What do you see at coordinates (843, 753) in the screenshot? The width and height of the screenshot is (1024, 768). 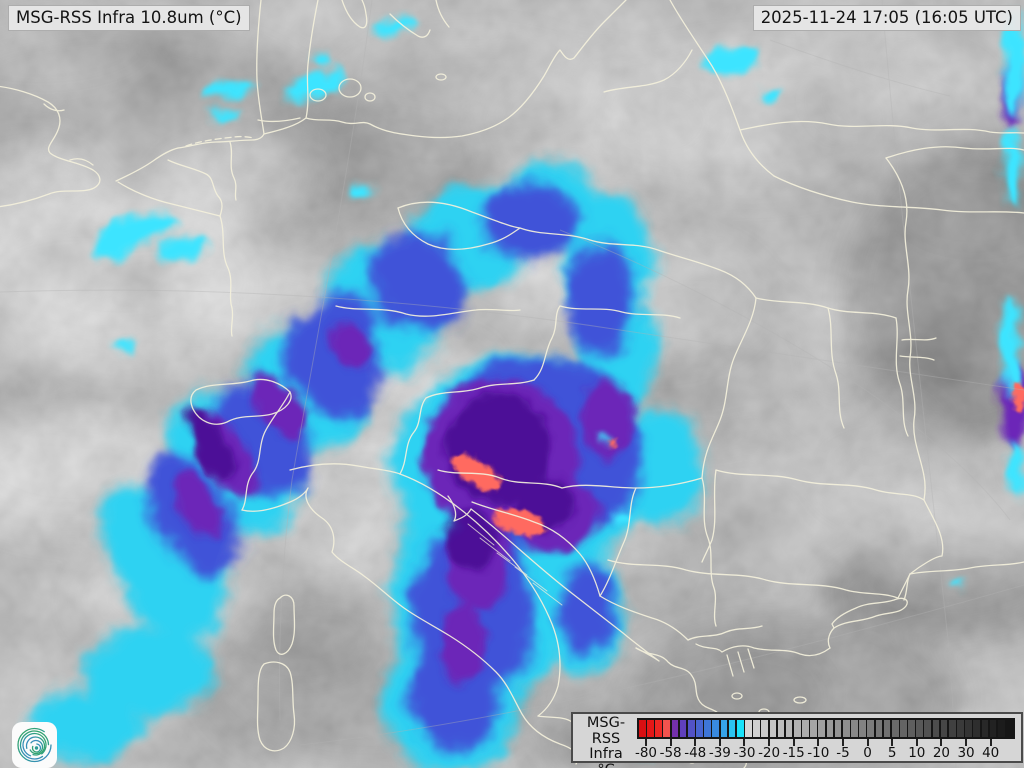 I see `legend-tick-label: -5` at bounding box center [843, 753].